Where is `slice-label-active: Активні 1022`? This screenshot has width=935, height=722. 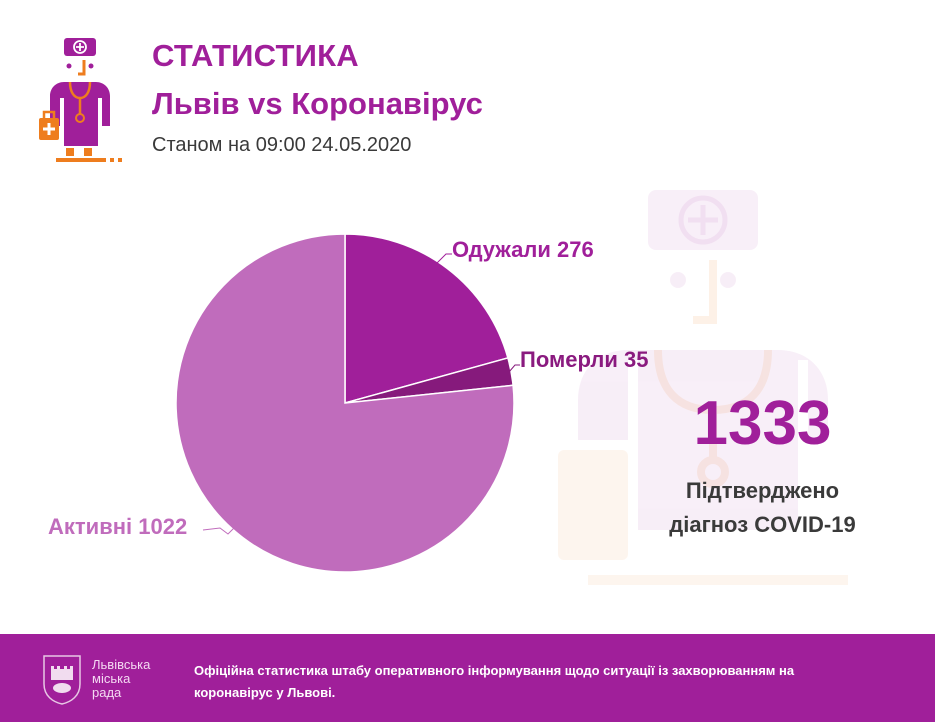 slice-label-active: Активні 1022 is located at coordinates (118, 526).